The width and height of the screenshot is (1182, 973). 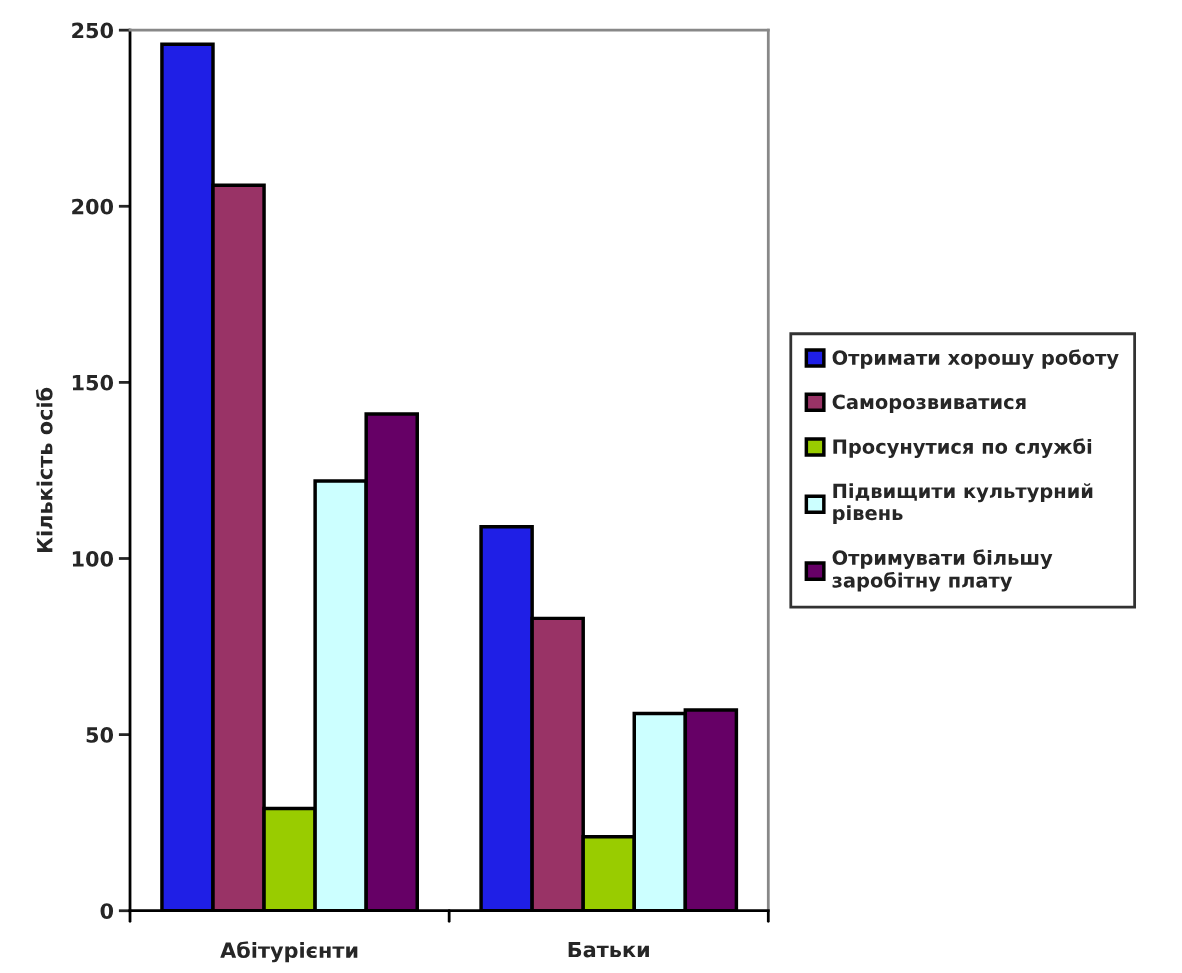 I want to click on x-tick-label: Абітурієнти, so click(x=289, y=952).